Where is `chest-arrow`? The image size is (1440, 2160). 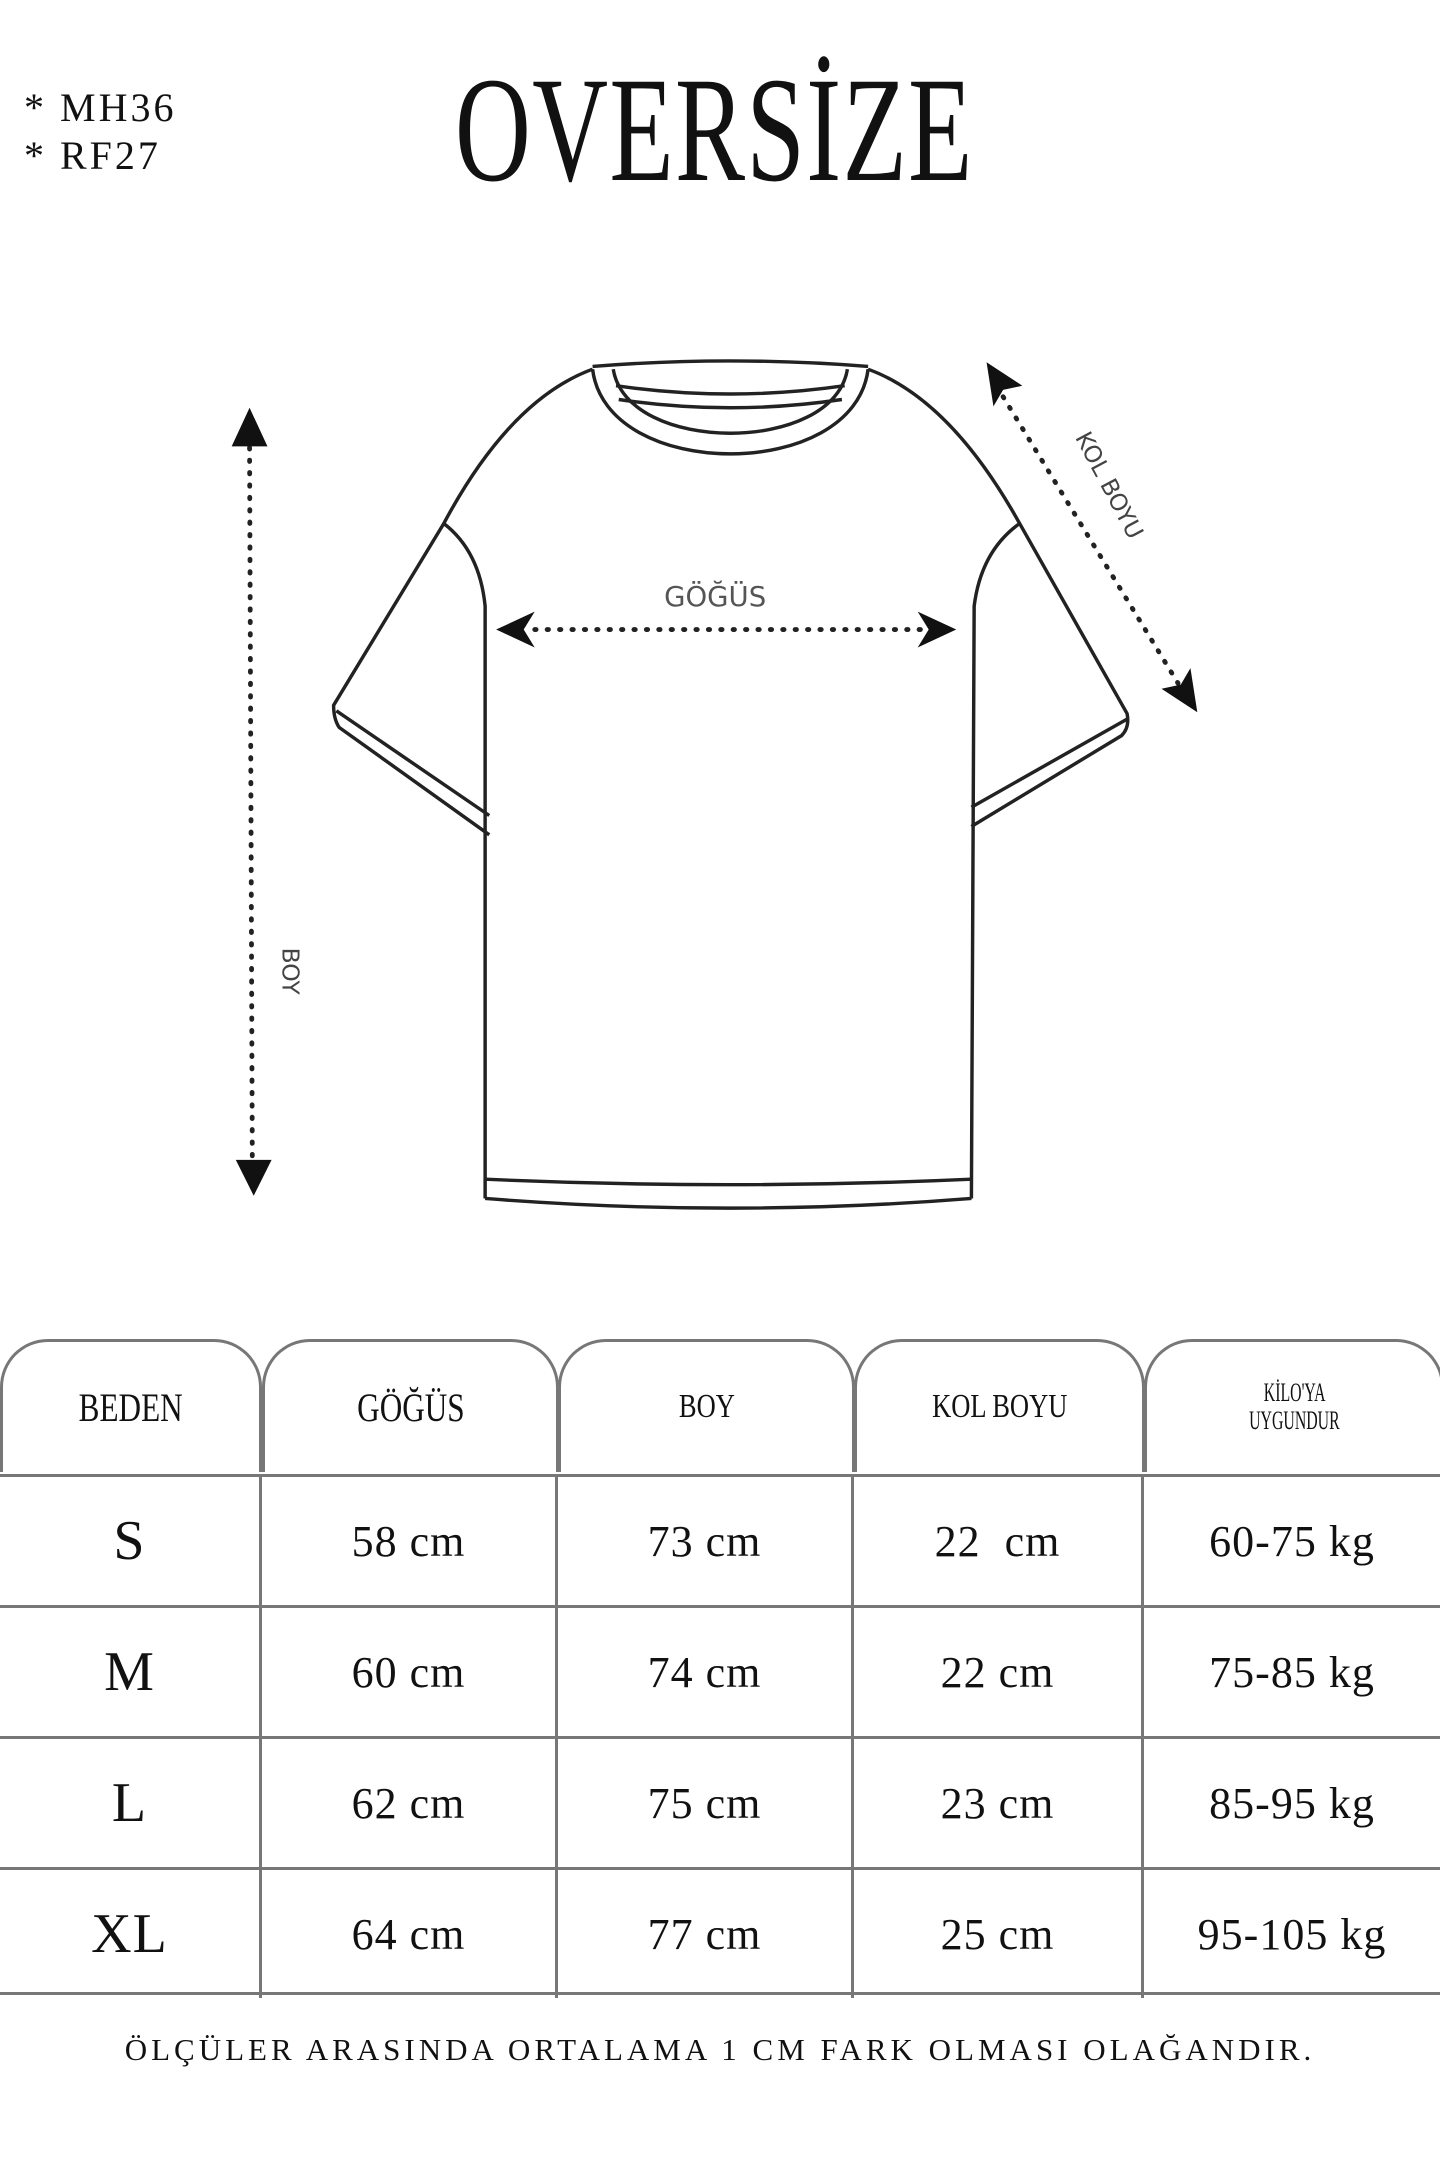 chest-arrow is located at coordinates (726, 629).